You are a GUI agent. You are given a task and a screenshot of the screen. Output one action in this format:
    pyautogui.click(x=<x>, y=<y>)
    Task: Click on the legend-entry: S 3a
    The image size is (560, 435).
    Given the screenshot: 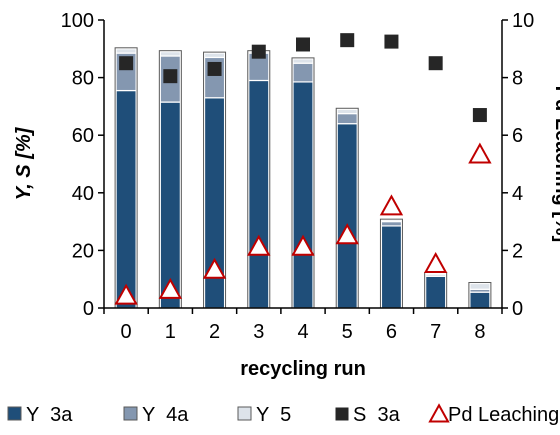 What is the action you would take?
    pyautogui.click(x=368, y=415)
    